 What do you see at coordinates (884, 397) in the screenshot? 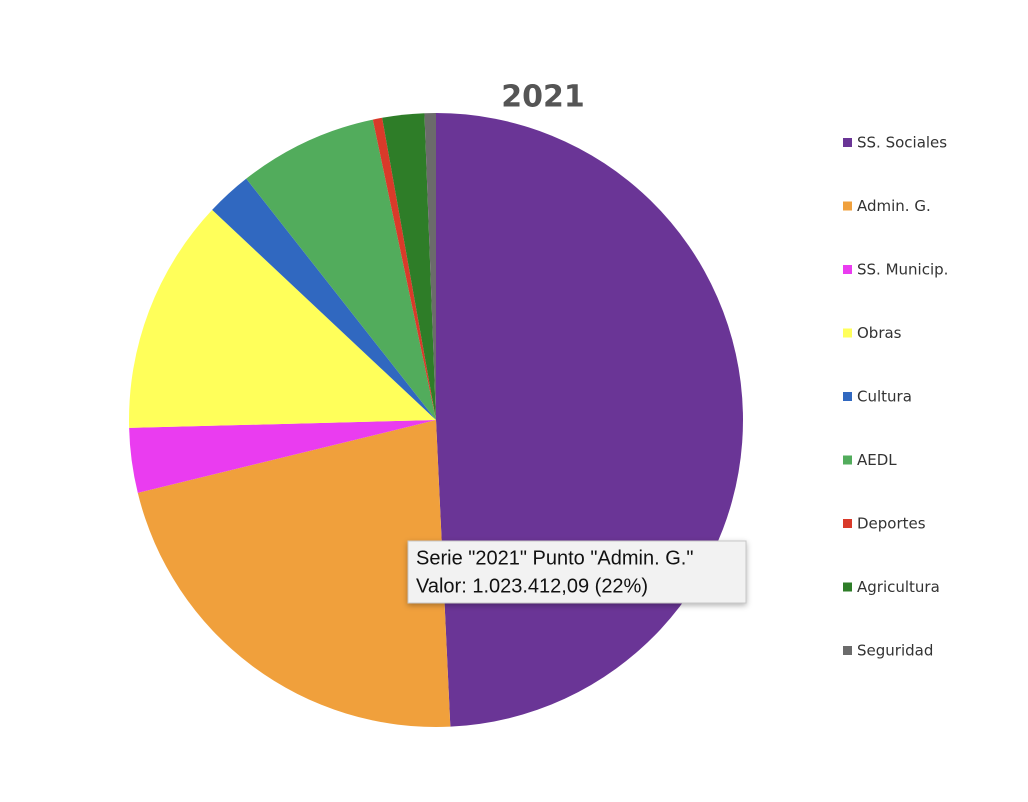
I see `legend-label: Cultura` at bounding box center [884, 397].